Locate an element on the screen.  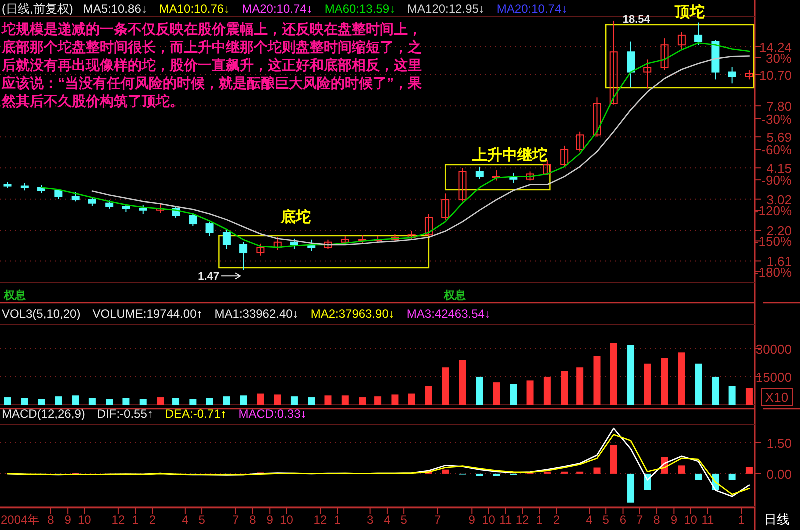
annotation: 1.47 is located at coordinates (209, 277).